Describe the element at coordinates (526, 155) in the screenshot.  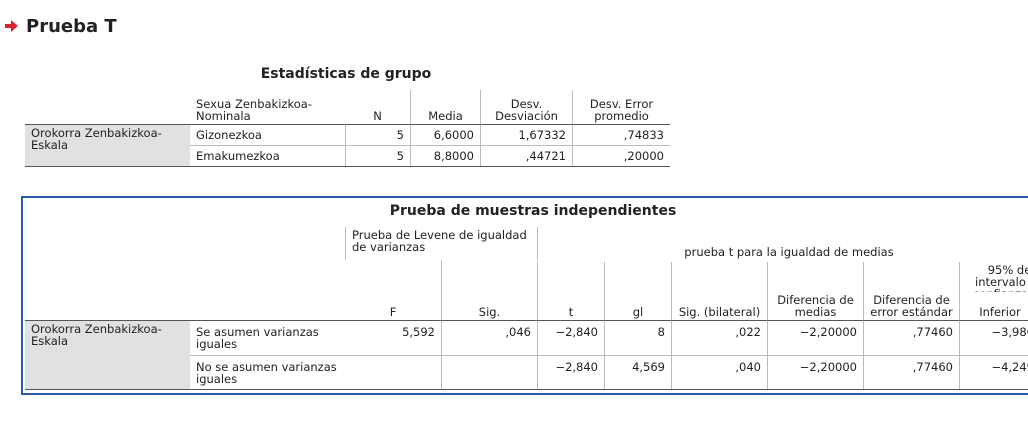
I see `data-cell: ,44721` at that location.